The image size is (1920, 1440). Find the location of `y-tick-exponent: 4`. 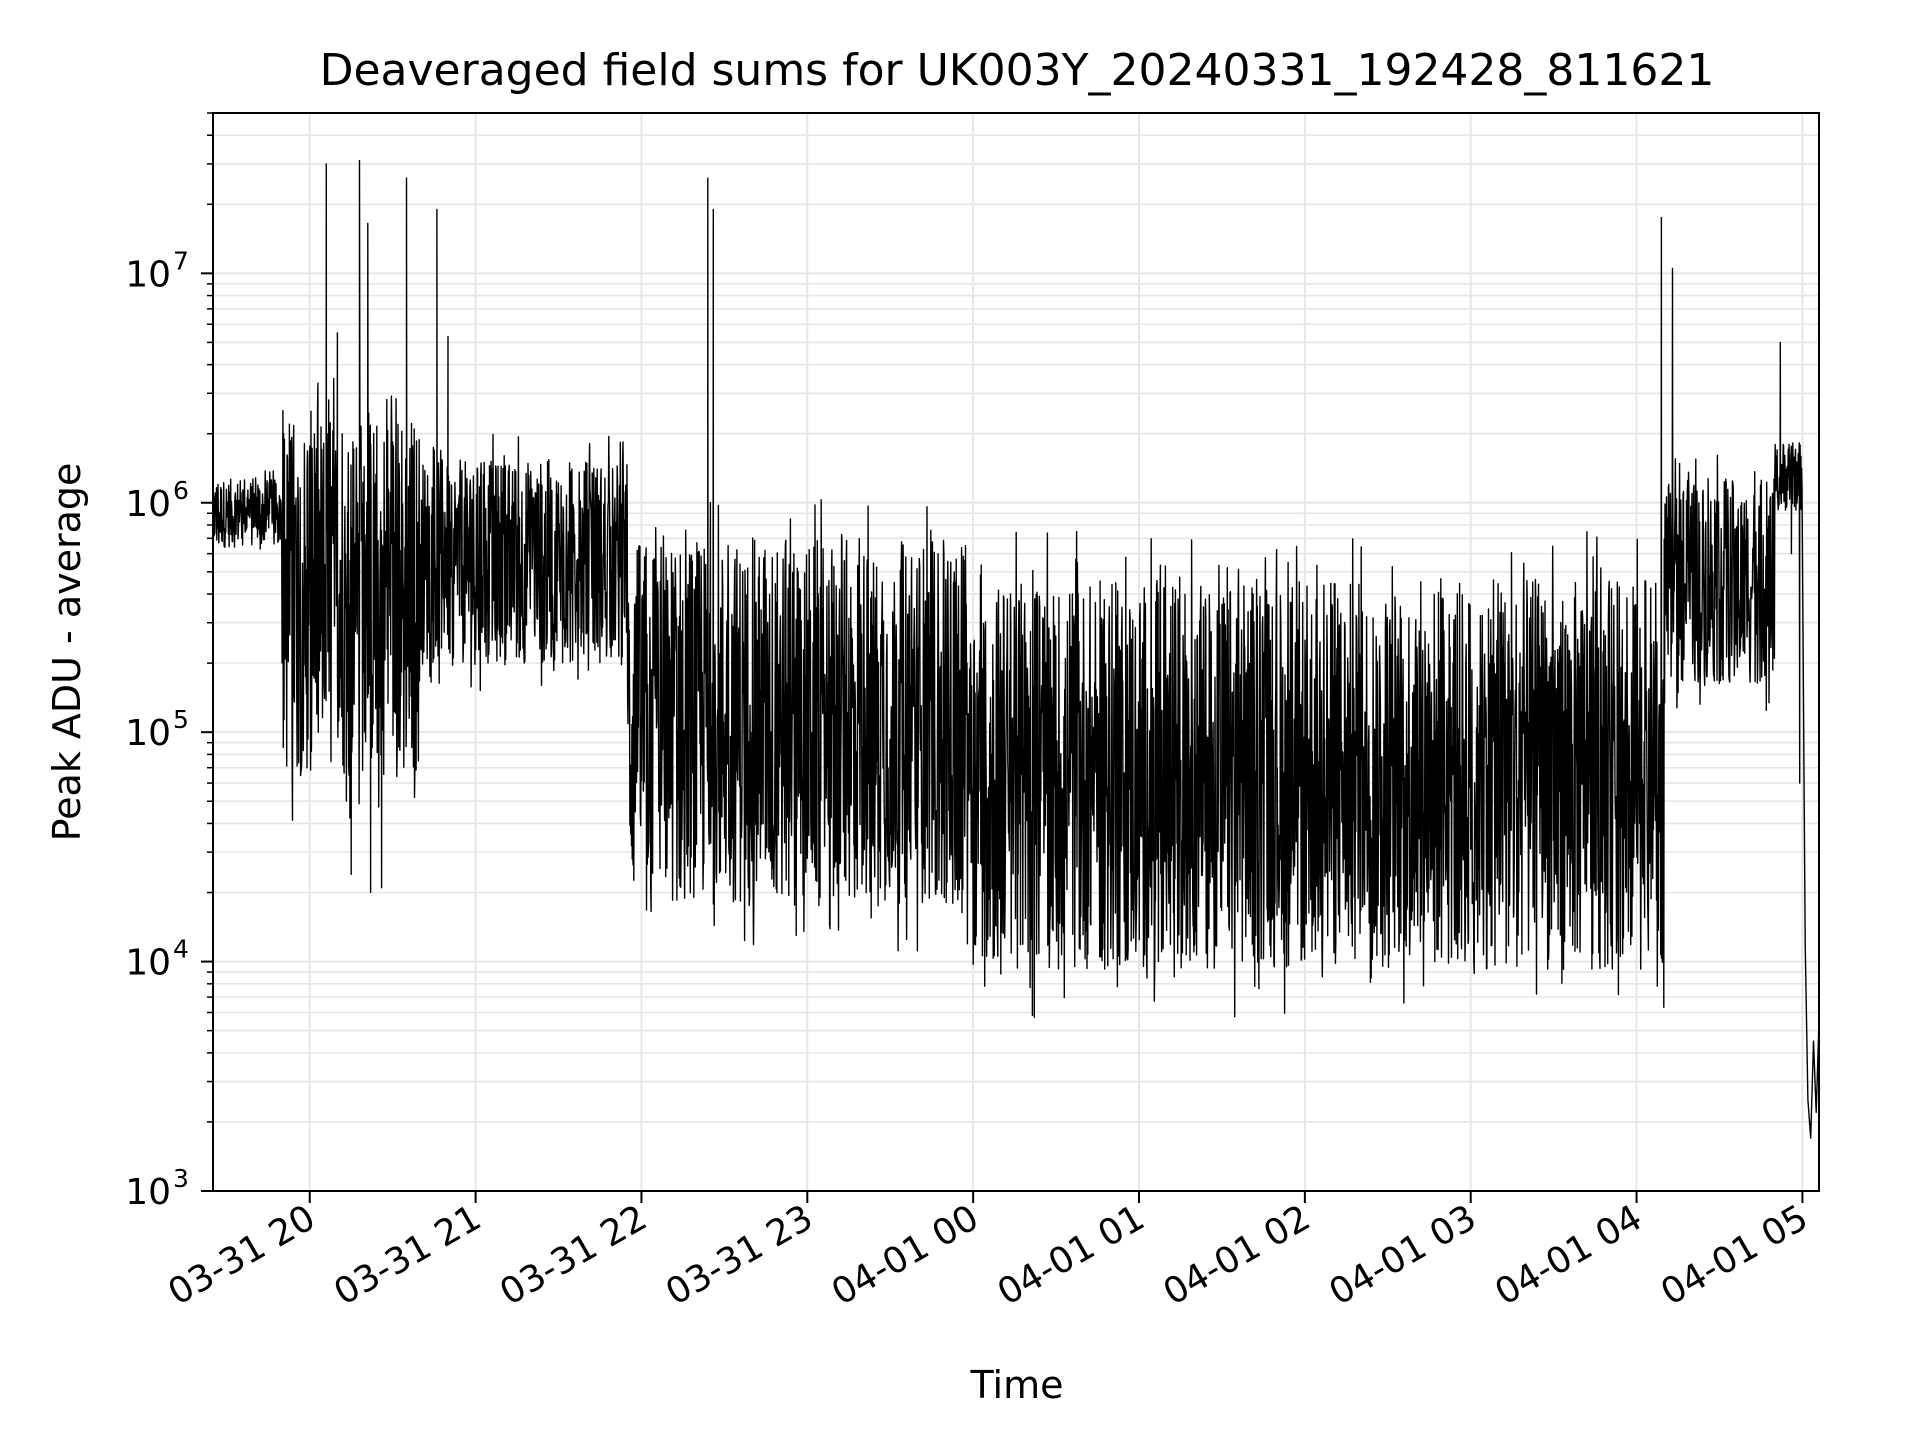

y-tick-exponent: 4 is located at coordinates (181, 949).